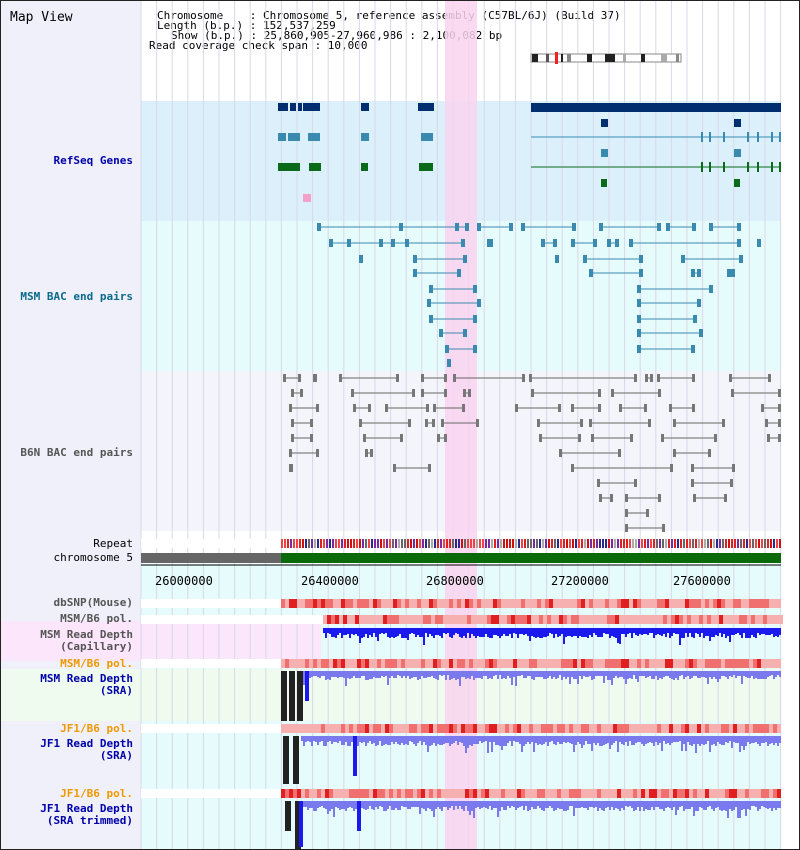 This screenshot has height=850, width=800. I want to click on refseq-track-label: RefSeq Genes, so click(93, 160).